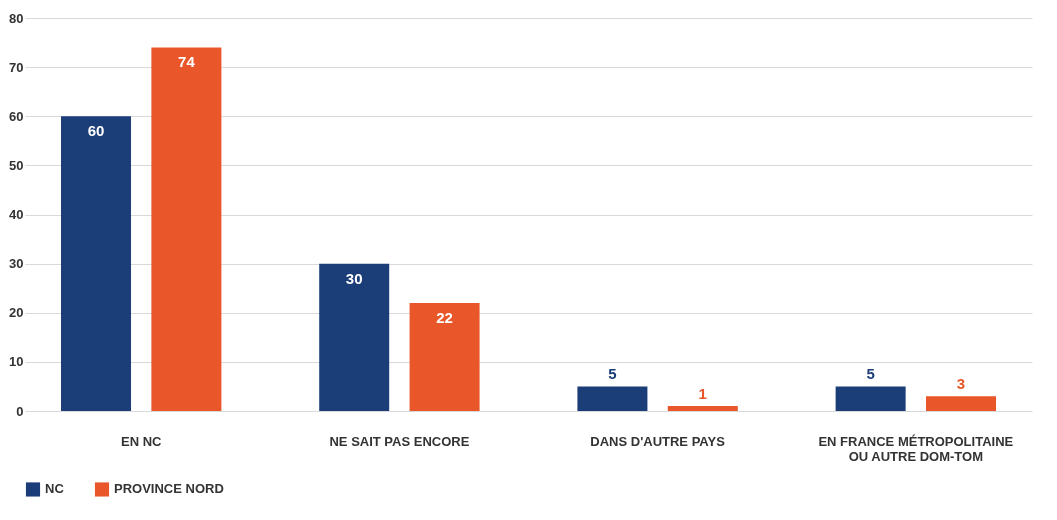 The width and height of the screenshot is (1057, 520). What do you see at coordinates (141, 441) in the screenshot?
I see `x-tick-label: EN NC` at bounding box center [141, 441].